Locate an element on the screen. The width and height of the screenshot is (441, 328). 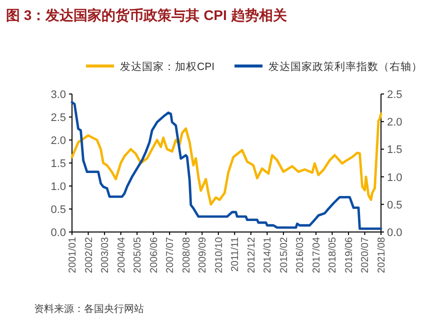
legend-label: 发达国家：加权CPI is located at coordinates (167, 66).